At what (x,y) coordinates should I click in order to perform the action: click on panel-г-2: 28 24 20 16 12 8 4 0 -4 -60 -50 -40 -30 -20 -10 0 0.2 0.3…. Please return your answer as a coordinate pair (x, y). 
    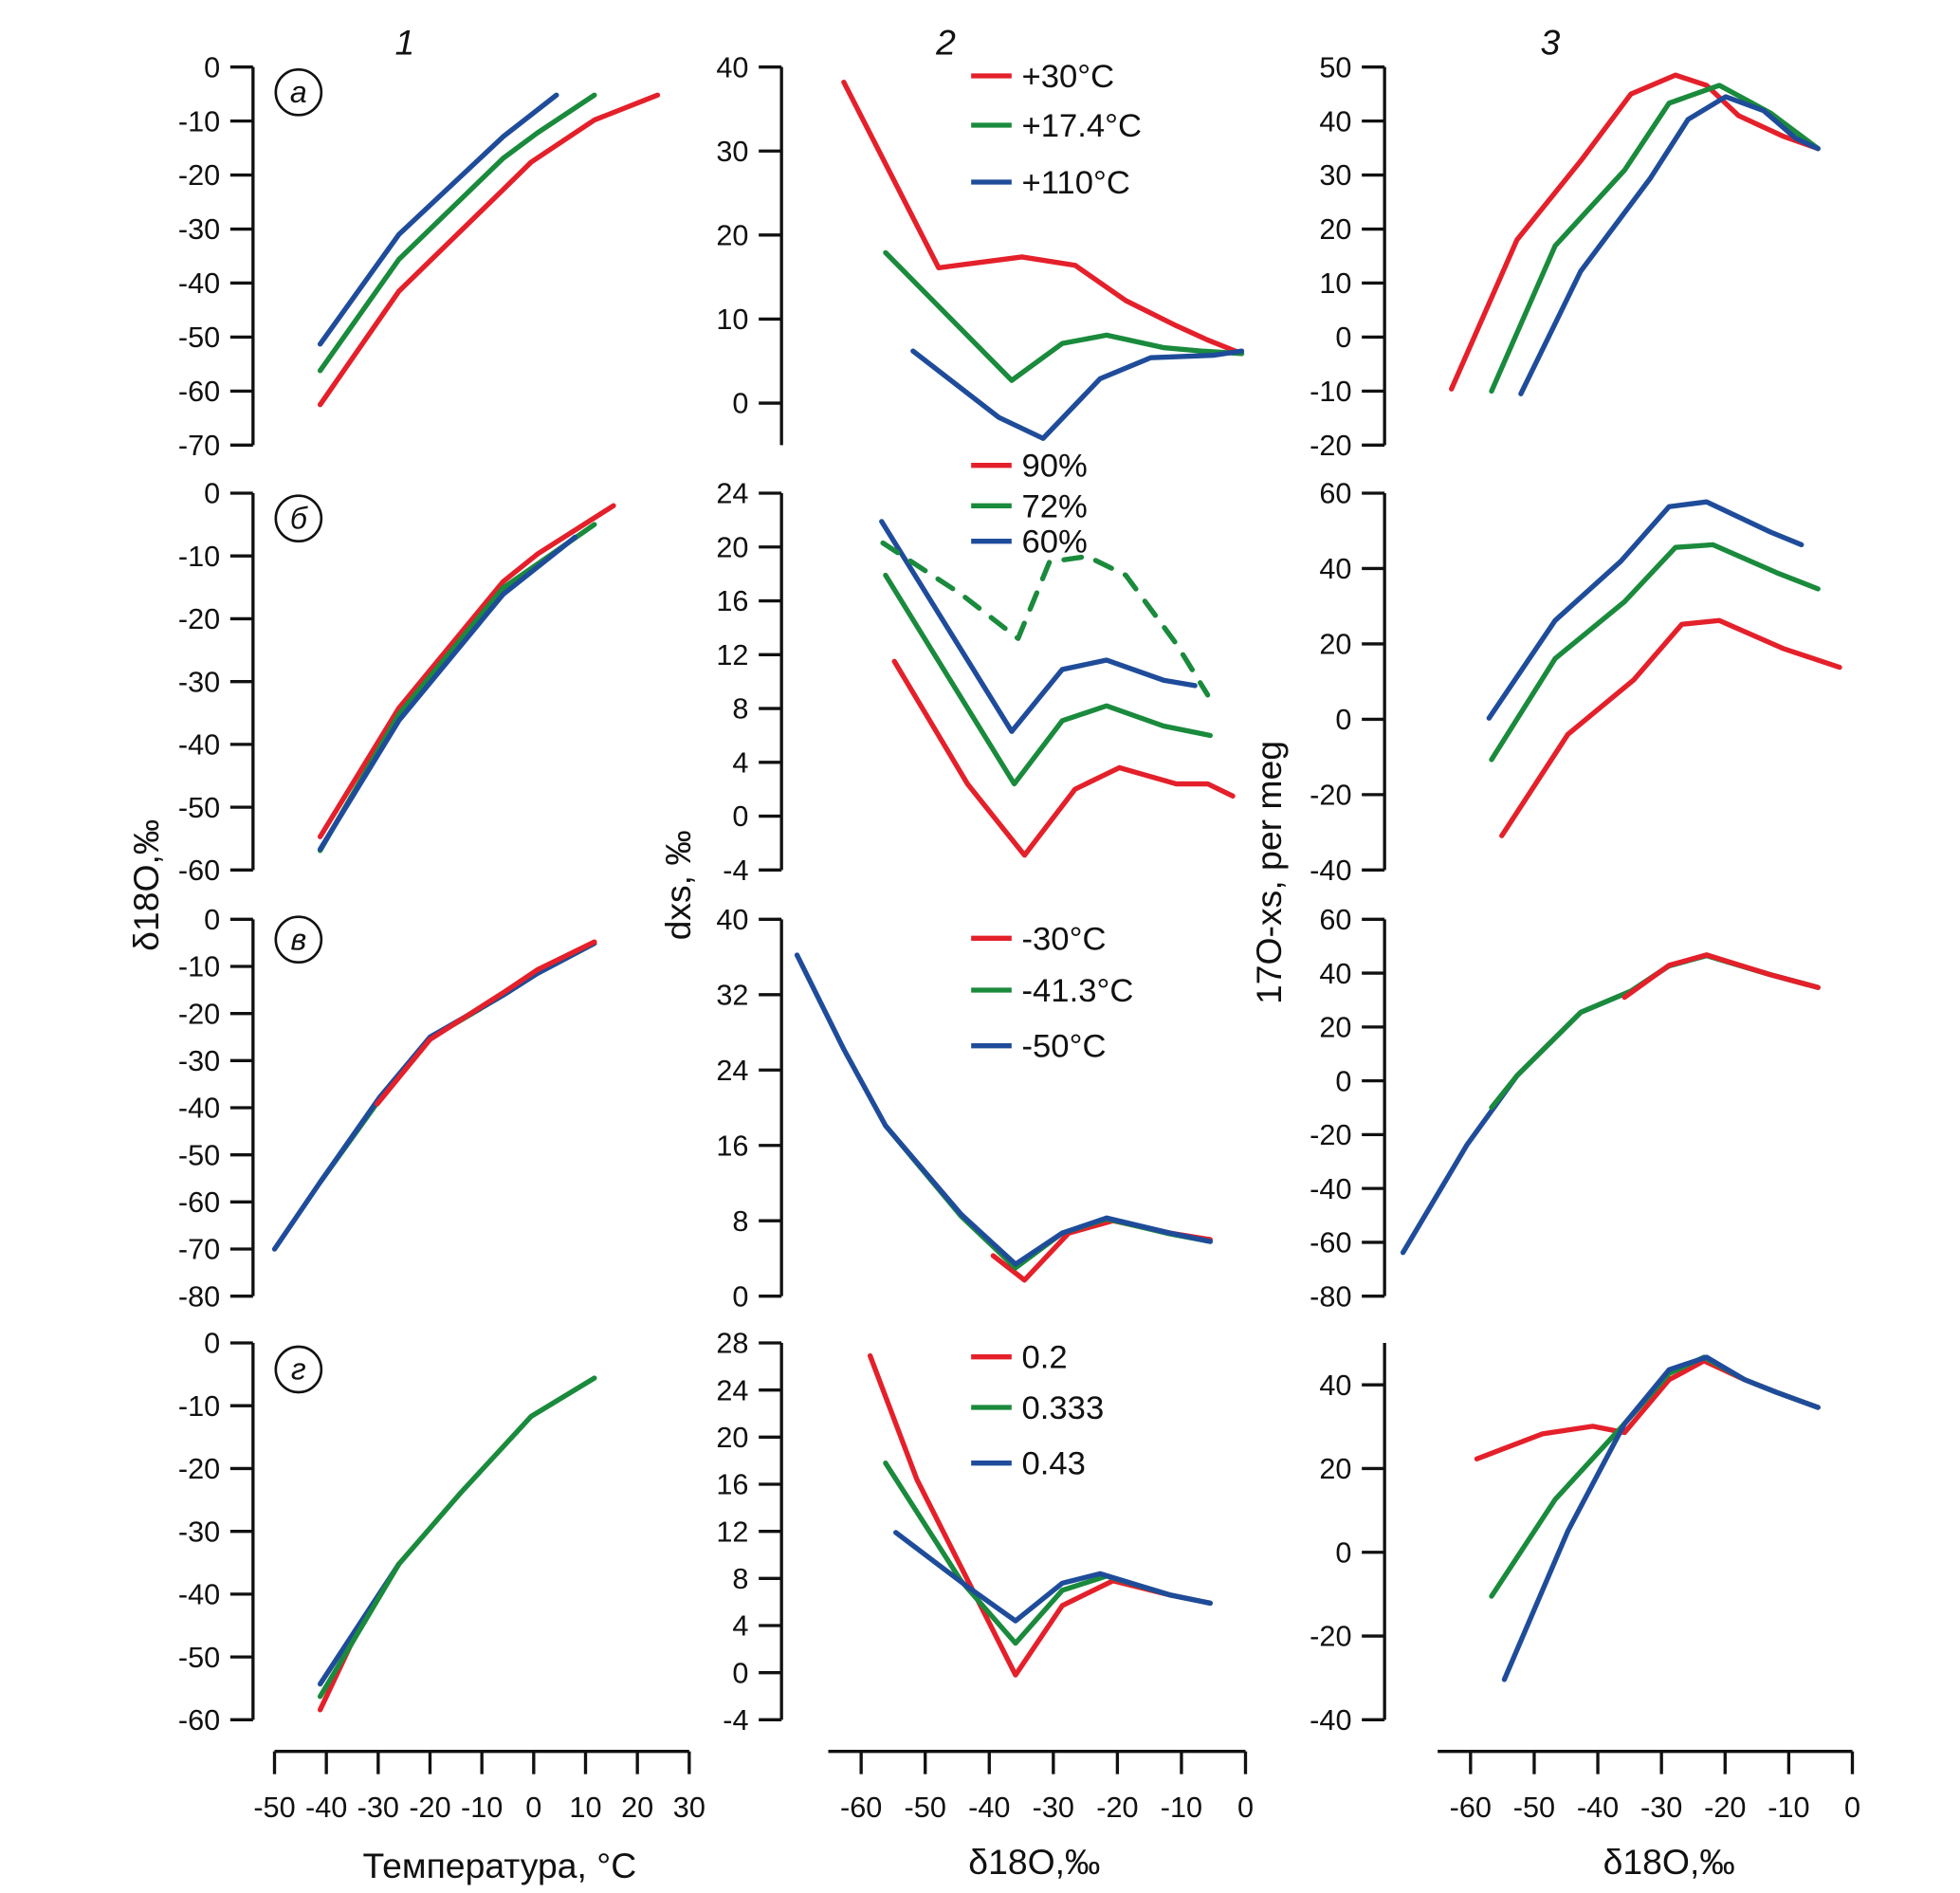
    Looking at the image, I should click on (985, 1576).